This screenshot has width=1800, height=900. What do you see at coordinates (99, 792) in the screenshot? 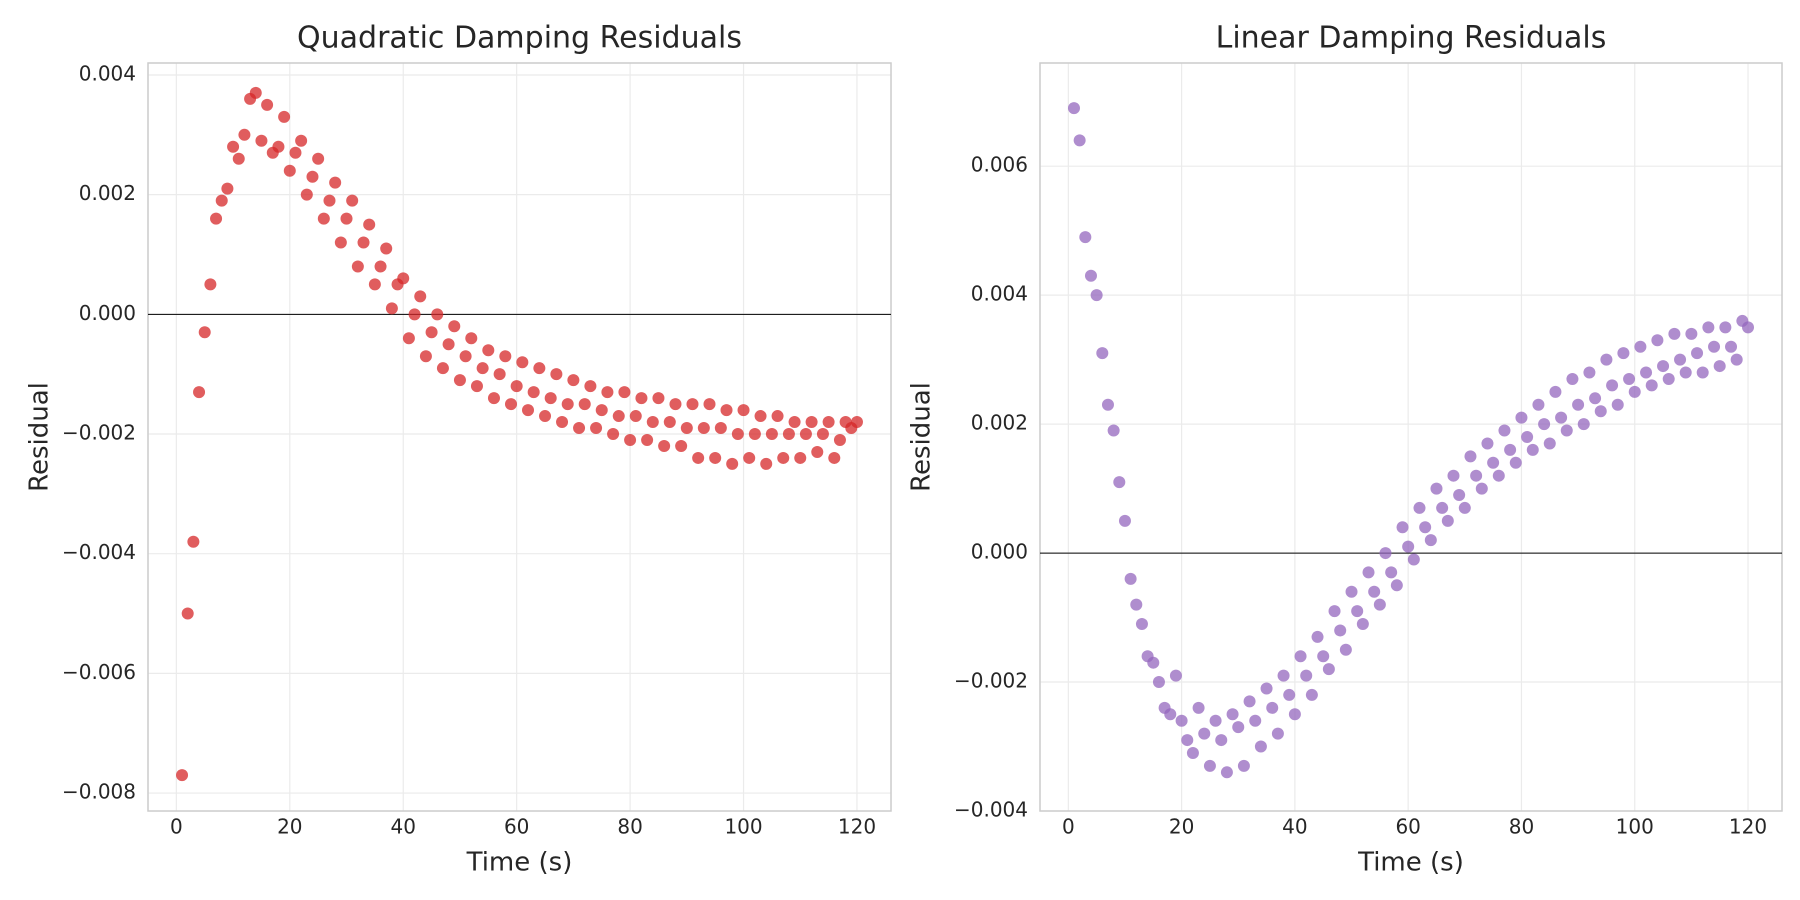
I see `y-tick-label: −0.008` at bounding box center [99, 792].